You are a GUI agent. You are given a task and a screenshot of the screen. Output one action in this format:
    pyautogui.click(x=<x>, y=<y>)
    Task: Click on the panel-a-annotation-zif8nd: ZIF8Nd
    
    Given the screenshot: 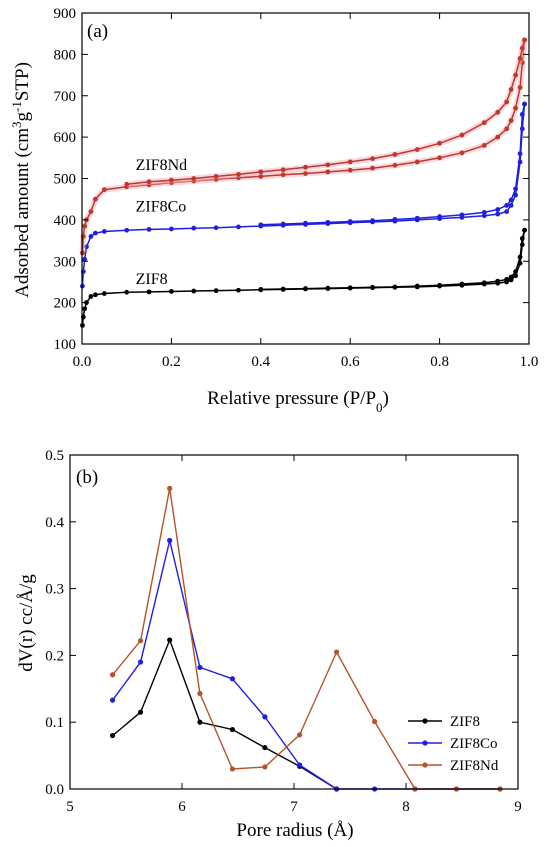 What is the action you would take?
    pyautogui.click(x=162, y=165)
    